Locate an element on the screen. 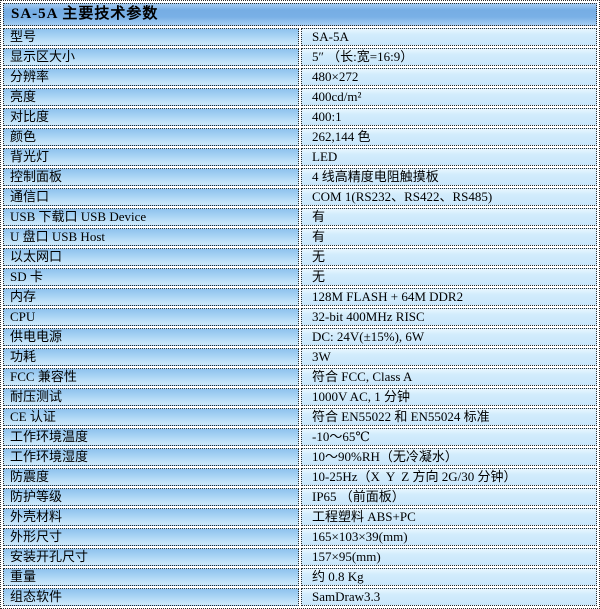 This screenshot has height=609, width=600. table-row: 通信口 COM 1(RS232、RS422、RS485) is located at coordinates (300, 197).